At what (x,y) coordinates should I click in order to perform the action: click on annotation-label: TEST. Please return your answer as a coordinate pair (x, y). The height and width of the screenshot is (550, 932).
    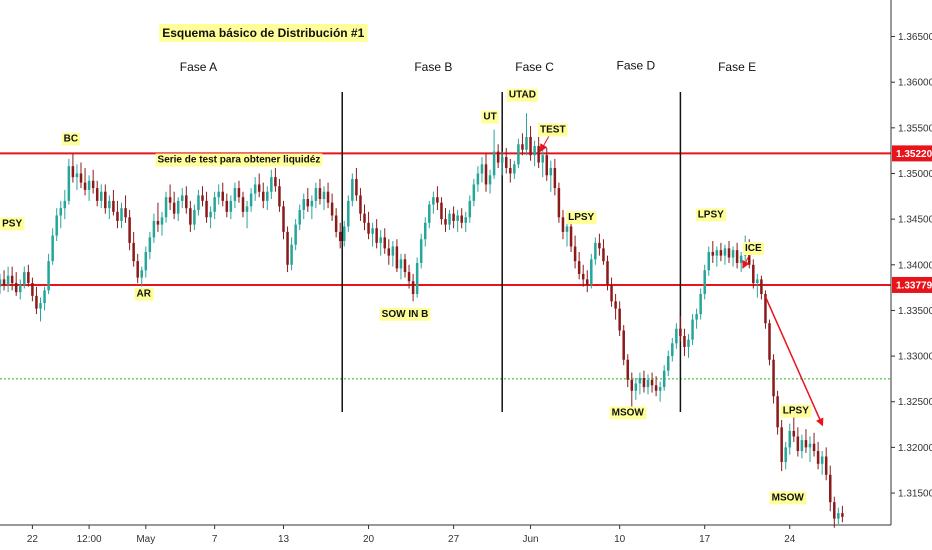
    Looking at the image, I should click on (553, 130).